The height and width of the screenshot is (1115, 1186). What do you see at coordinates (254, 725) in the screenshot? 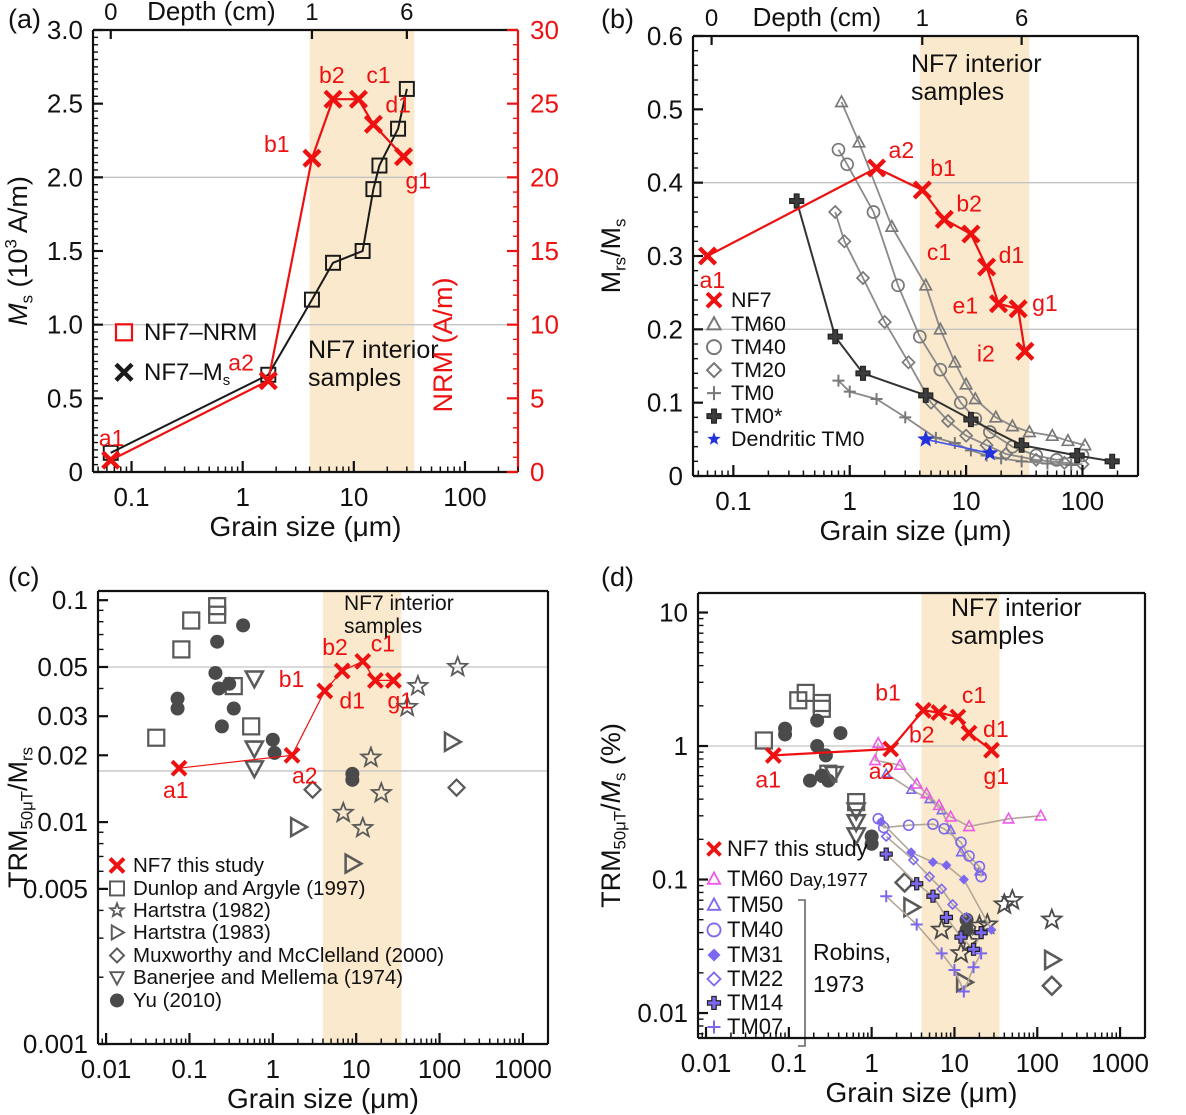
I see `series-banerjee-and-mellema-1974-` at bounding box center [254, 725].